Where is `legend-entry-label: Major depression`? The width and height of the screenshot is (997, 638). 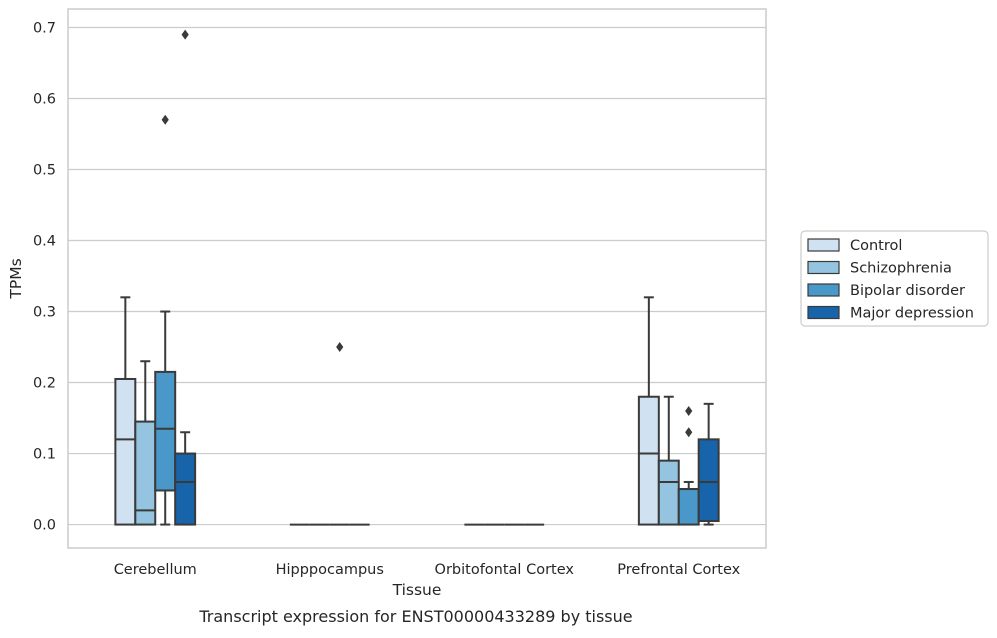 legend-entry-label: Major depression is located at coordinates (912, 314).